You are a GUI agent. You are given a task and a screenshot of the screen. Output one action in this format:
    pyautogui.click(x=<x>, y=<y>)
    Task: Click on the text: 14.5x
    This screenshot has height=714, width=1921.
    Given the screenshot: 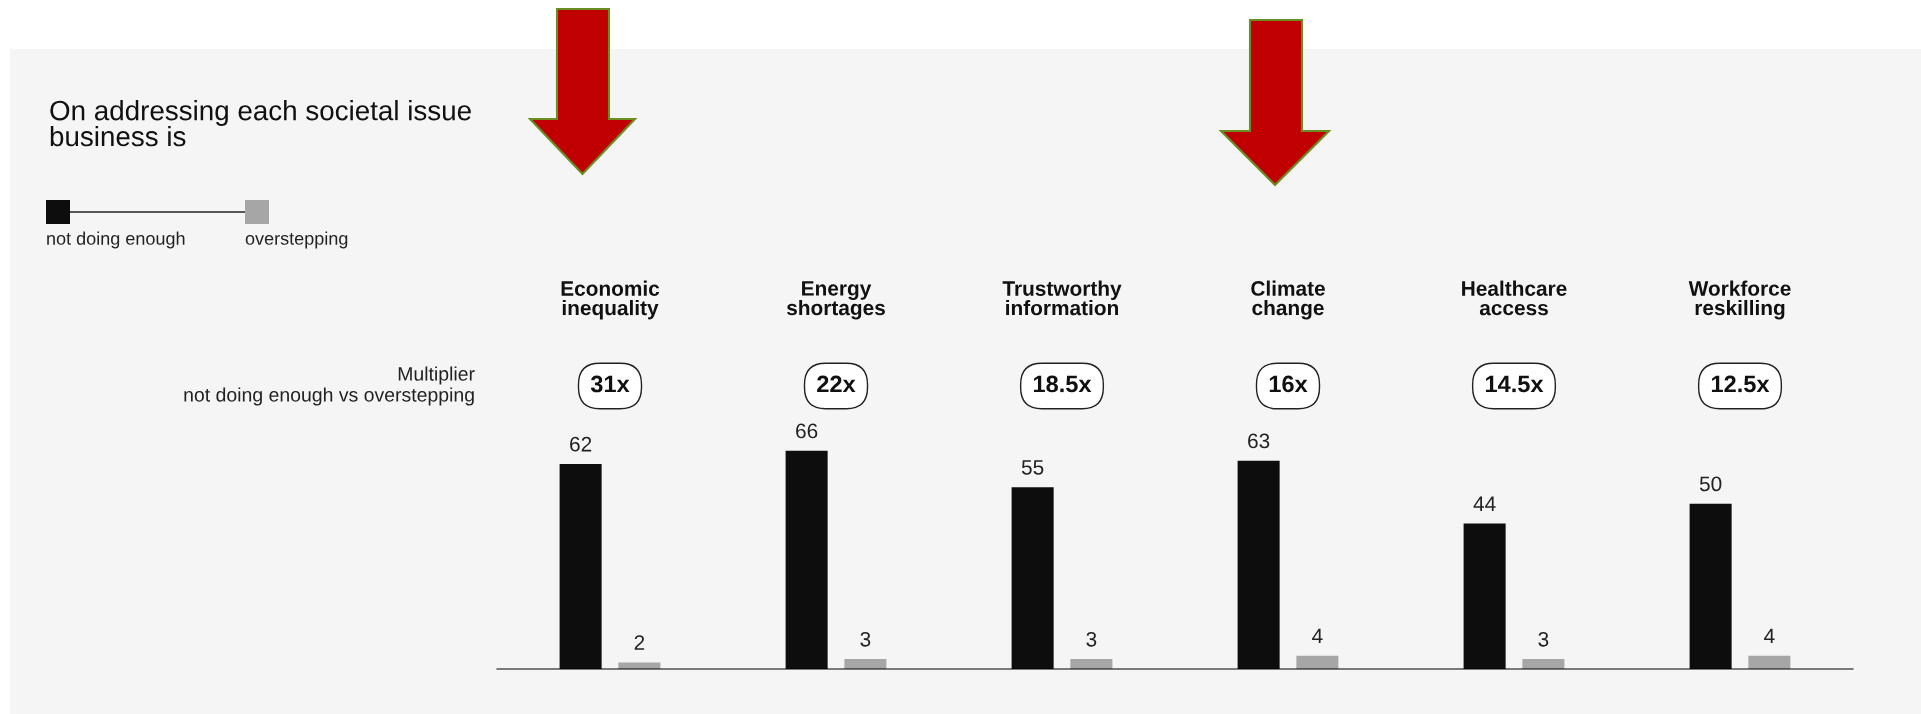 What is the action you would take?
    pyautogui.click(x=1514, y=384)
    